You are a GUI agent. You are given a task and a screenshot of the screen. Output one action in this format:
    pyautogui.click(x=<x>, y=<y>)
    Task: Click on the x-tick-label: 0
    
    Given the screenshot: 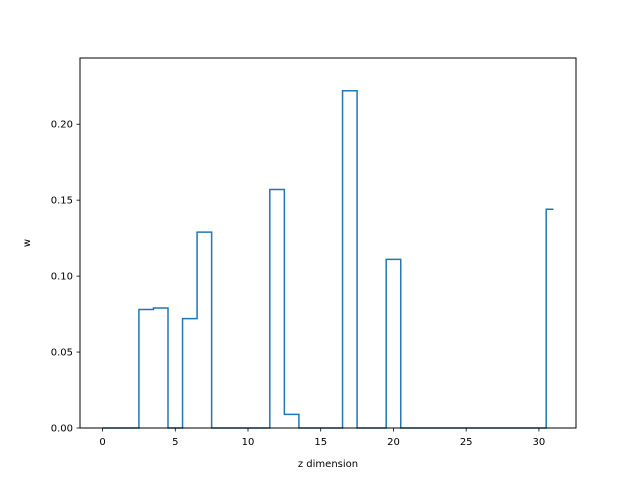 What is the action you would take?
    pyautogui.click(x=102, y=442)
    